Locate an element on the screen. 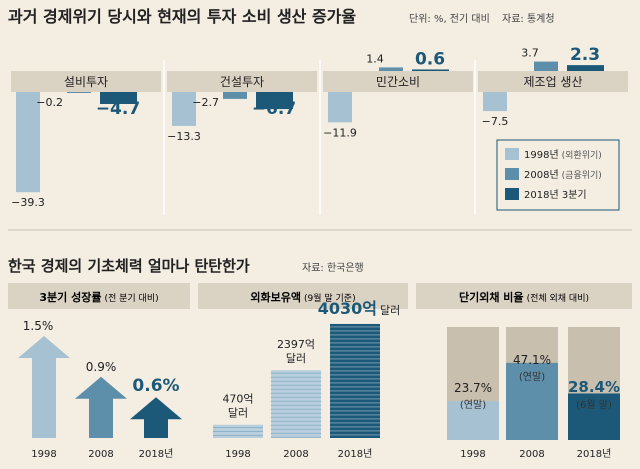 This screenshot has height=469, width=640. category-label: 제조업 생산 is located at coordinates (552, 82).